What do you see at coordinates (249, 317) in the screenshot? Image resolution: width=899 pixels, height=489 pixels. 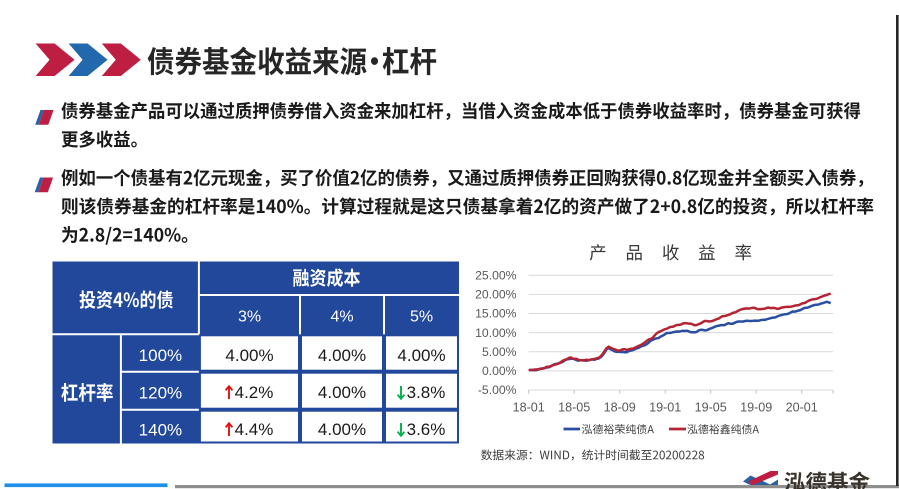 I see `svg-text: 3%` at bounding box center [249, 317].